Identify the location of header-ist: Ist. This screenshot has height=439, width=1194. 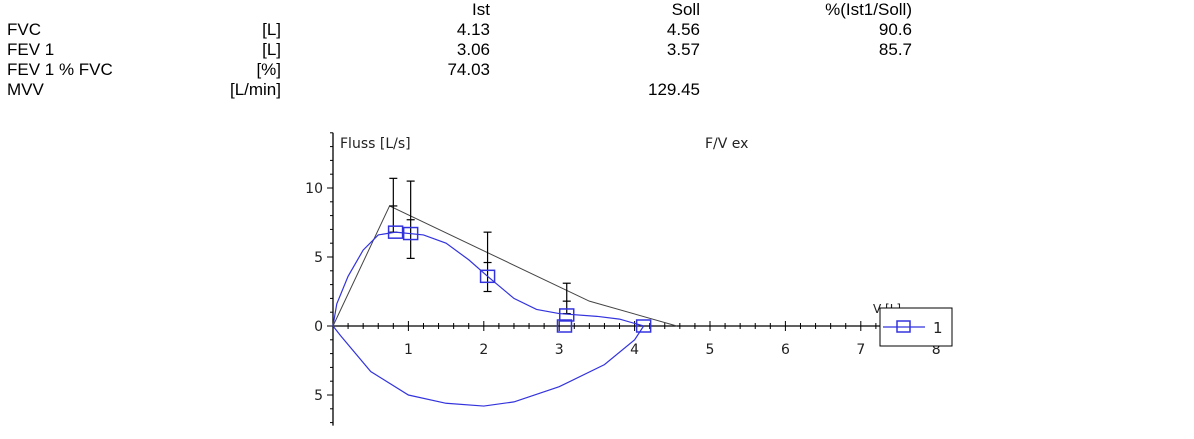
(481, 9).